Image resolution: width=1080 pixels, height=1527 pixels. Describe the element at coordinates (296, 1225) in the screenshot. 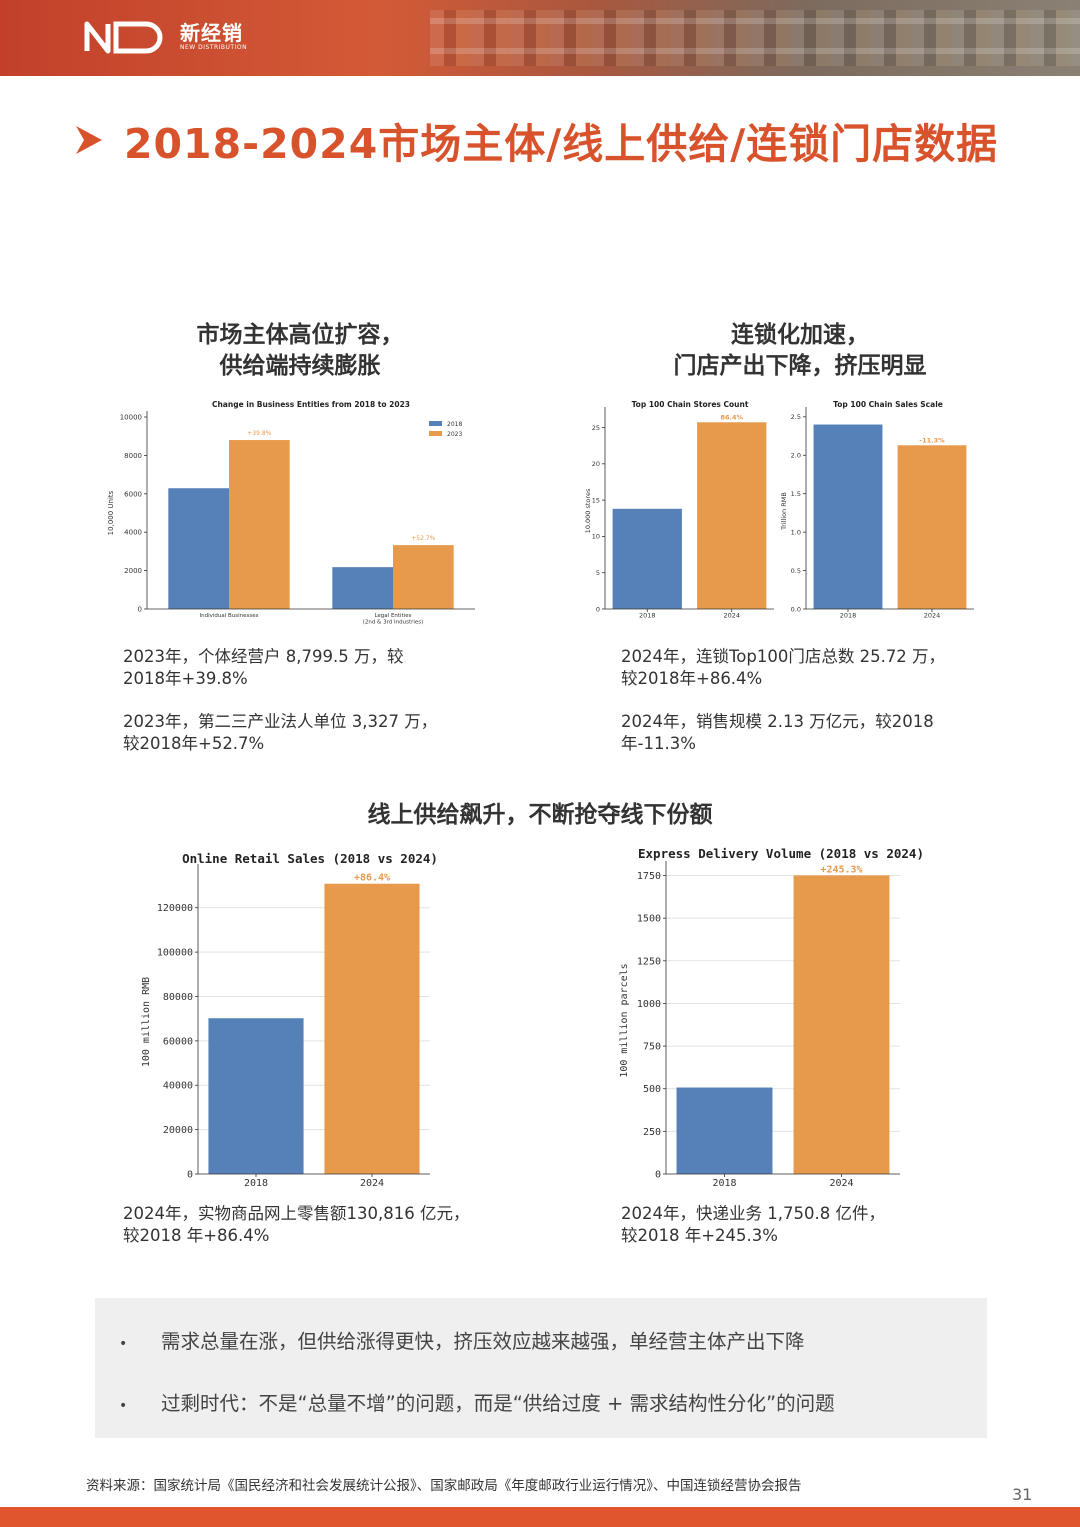

I see `stat-online-retail: 2024年，实物商品网上零售额130,816 亿元， 较2018 年+86.4%` at that location.